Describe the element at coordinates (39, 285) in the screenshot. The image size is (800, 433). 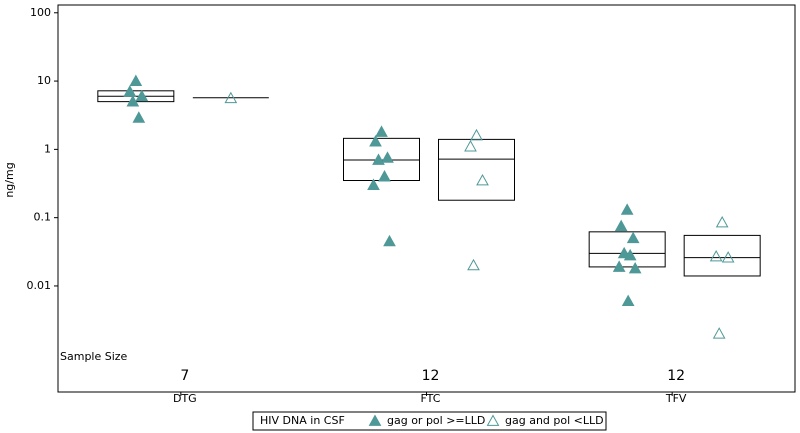
I see `y-tick-label: 0.01` at that location.